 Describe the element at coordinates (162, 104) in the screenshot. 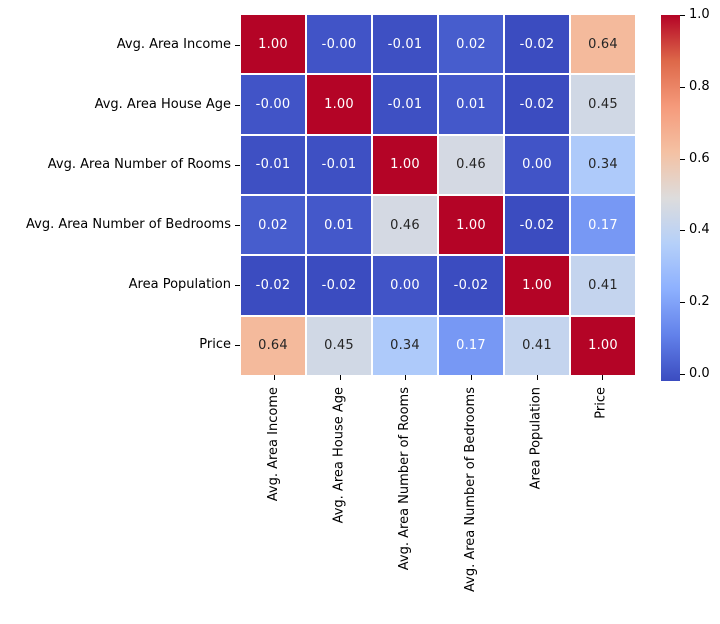

I see `row-label: Avg. Area House Age` at that location.